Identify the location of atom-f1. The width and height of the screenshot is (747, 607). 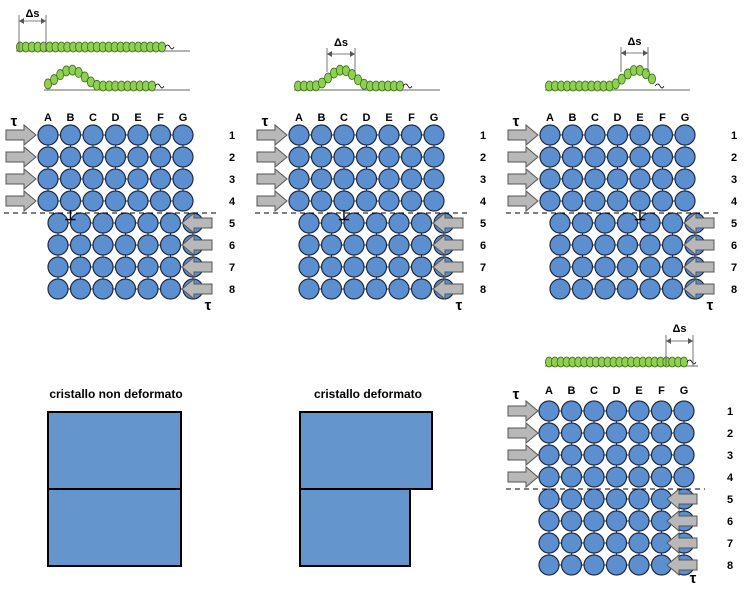
(662, 135).